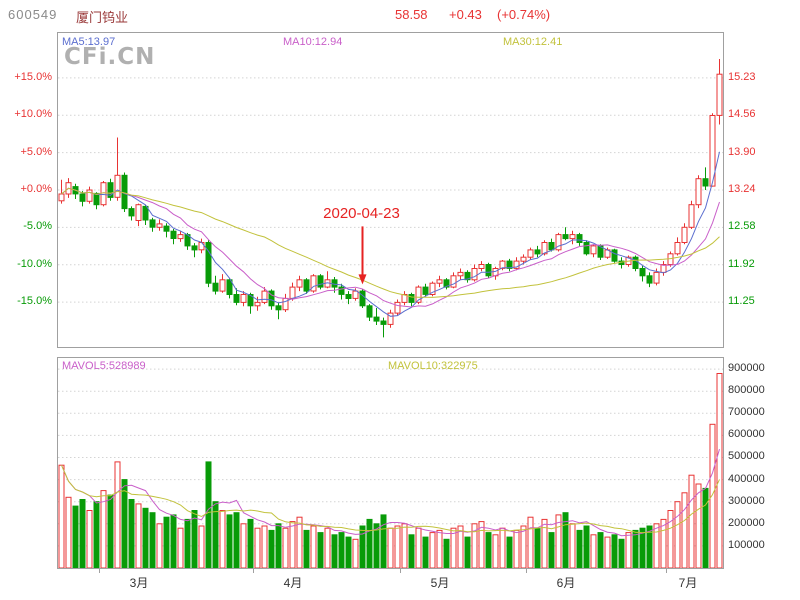  What do you see at coordinates (746, 500) in the screenshot?
I see `volume-axis-label: 300000` at bounding box center [746, 500].